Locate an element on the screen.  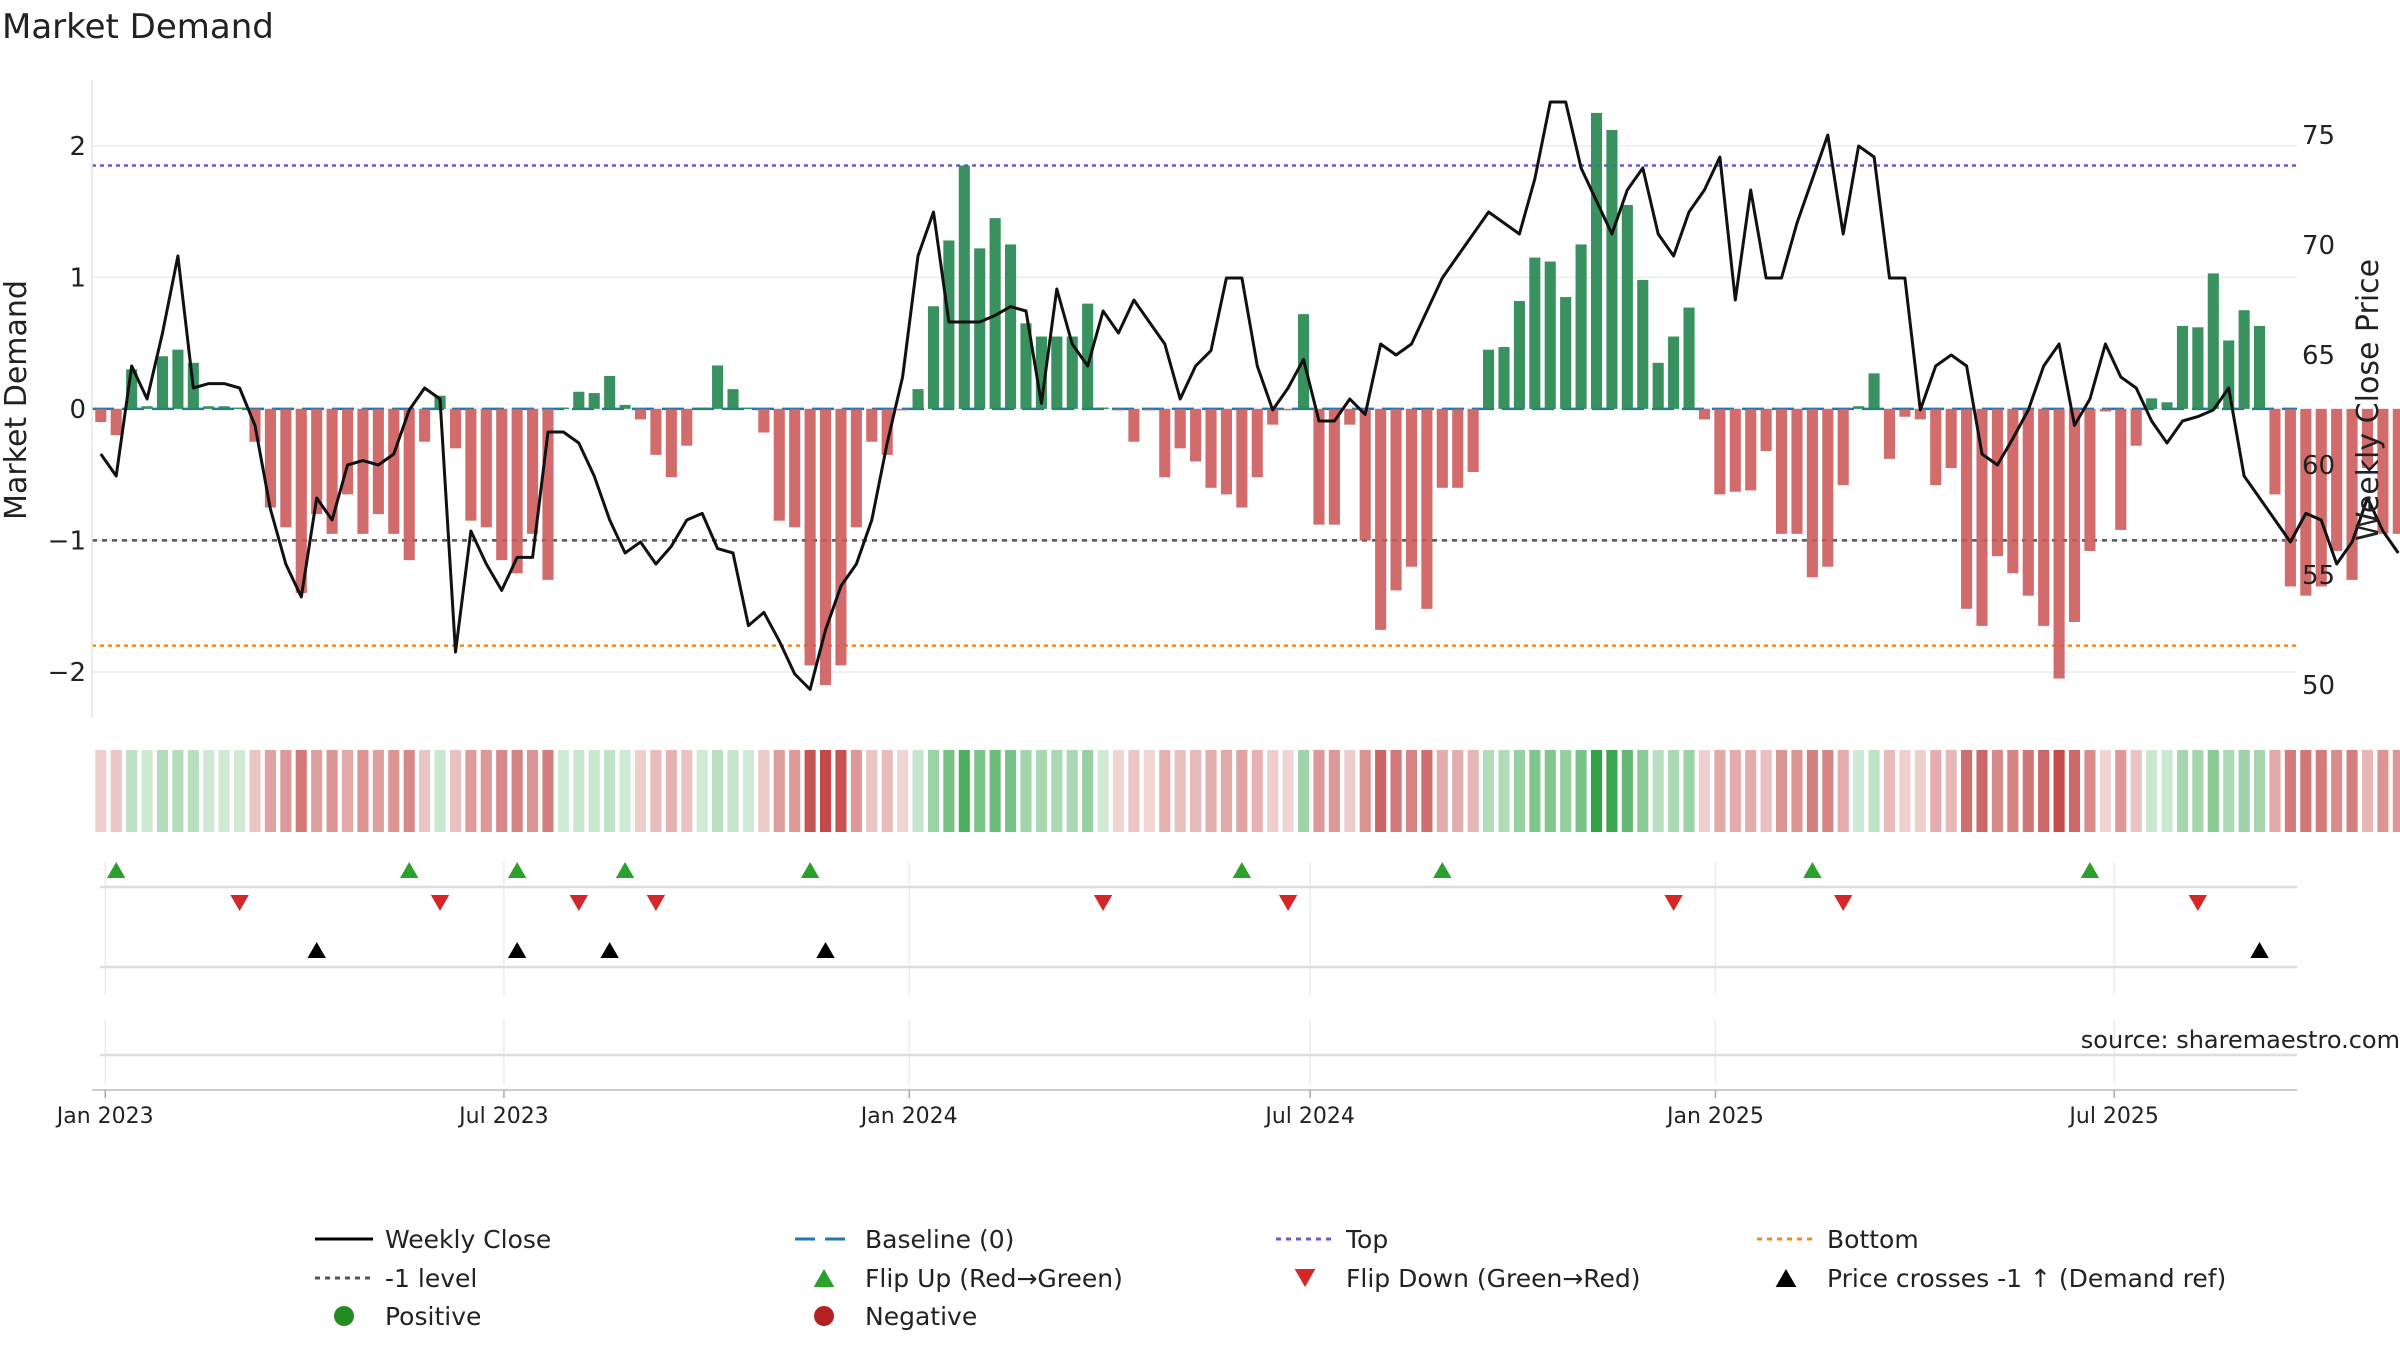
y2-tick-label: 75 is located at coordinates (2318, 136).